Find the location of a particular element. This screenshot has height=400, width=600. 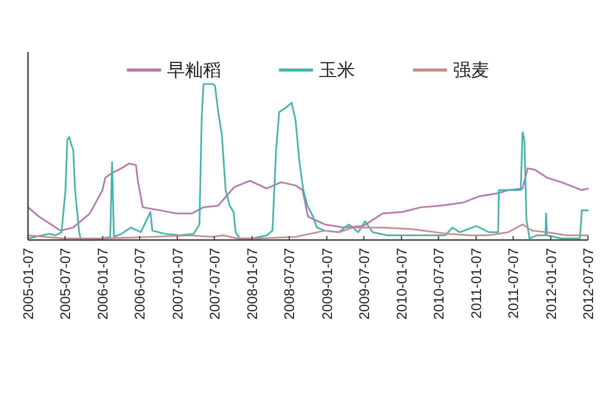

x-tick-label: 2008-07-07 is located at coordinates (289, 284).